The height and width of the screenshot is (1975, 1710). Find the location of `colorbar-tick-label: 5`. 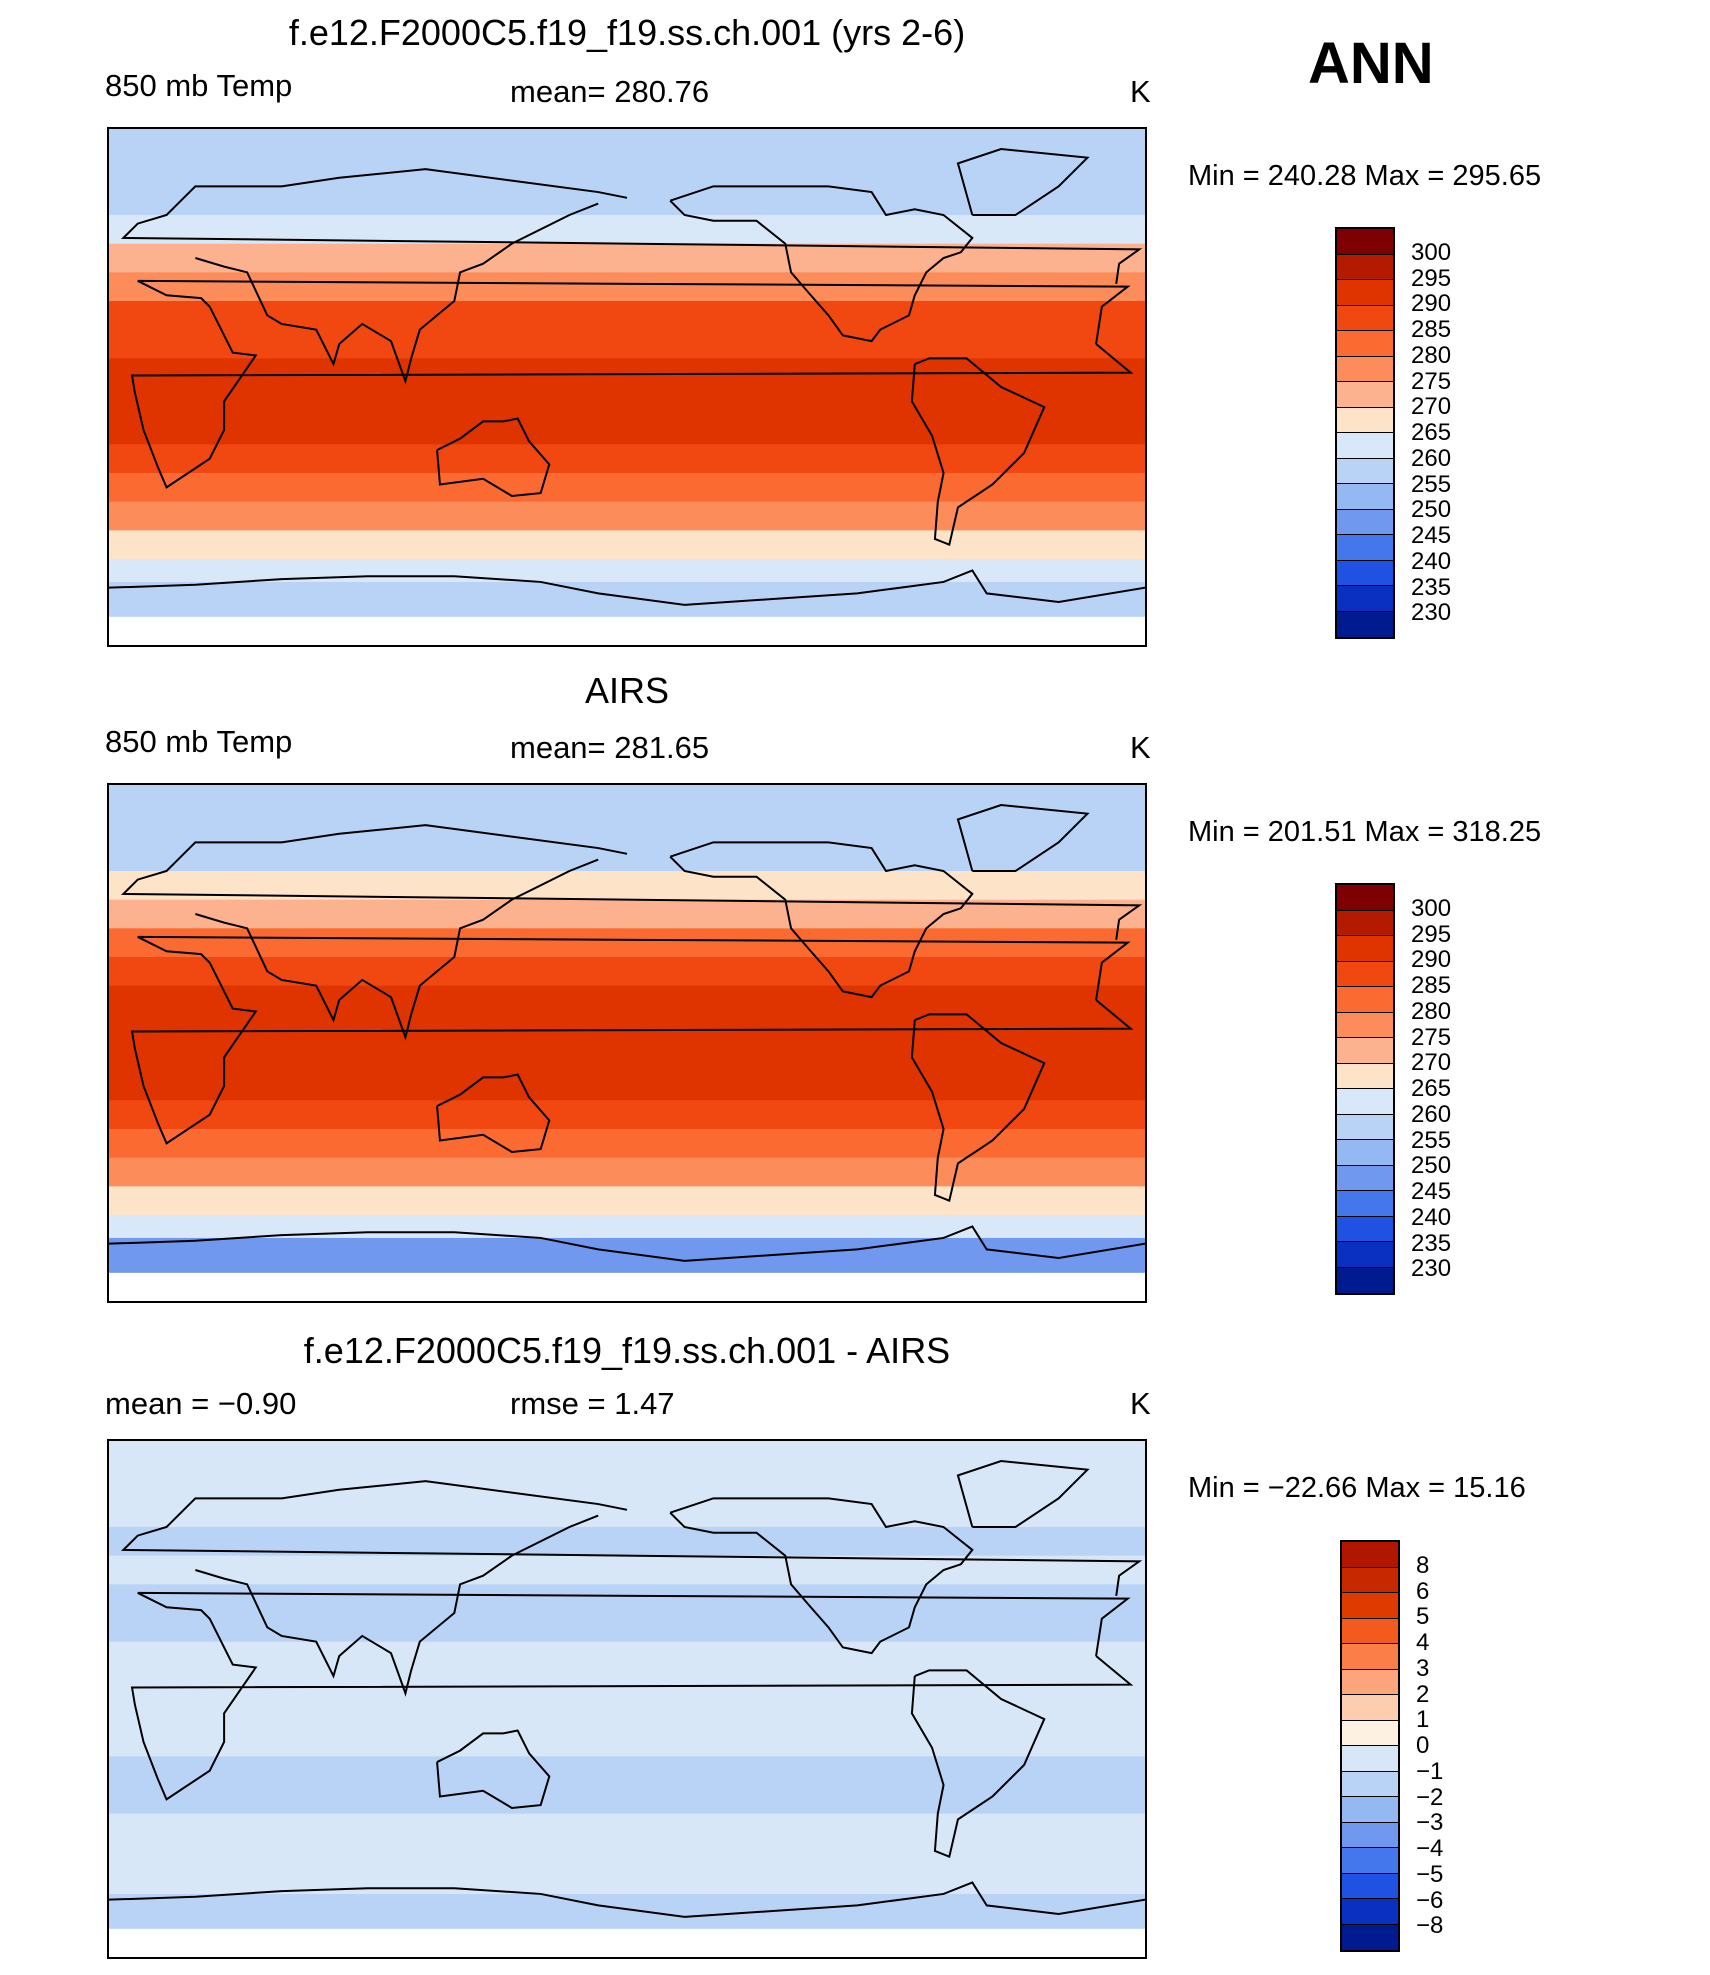

colorbar-tick-label: 5 is located at coordinates (1423, 1617).